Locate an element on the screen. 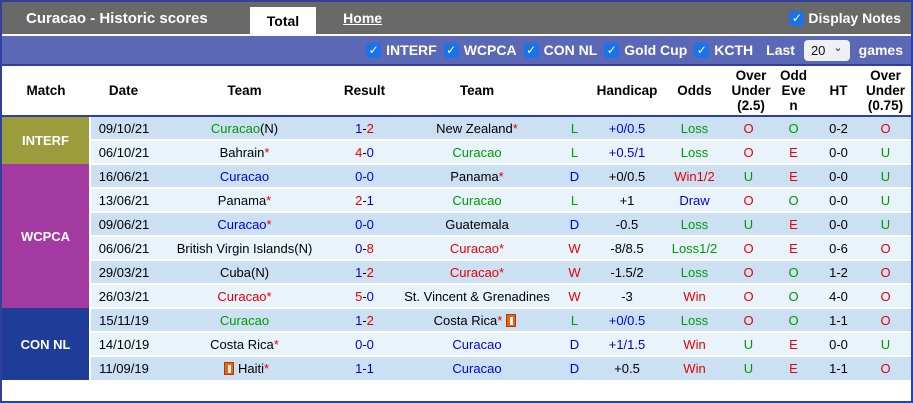 The width and height of the screenshot is (913, 403). filter-kcth-label: KCTH is located at coordinates (734, 50).